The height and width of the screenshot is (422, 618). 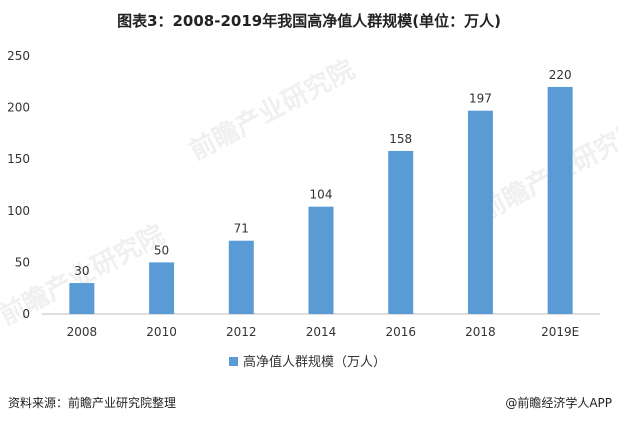 I want to click on chart-title: 图表3：2008-2019年我国高净值人群规模(单位：万人), so click(x=309, y=21).